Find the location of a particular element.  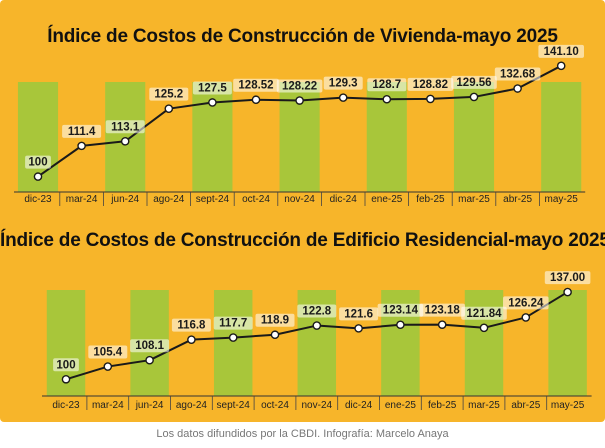

data-label: 128.22 is located at coordinates (299, 87).